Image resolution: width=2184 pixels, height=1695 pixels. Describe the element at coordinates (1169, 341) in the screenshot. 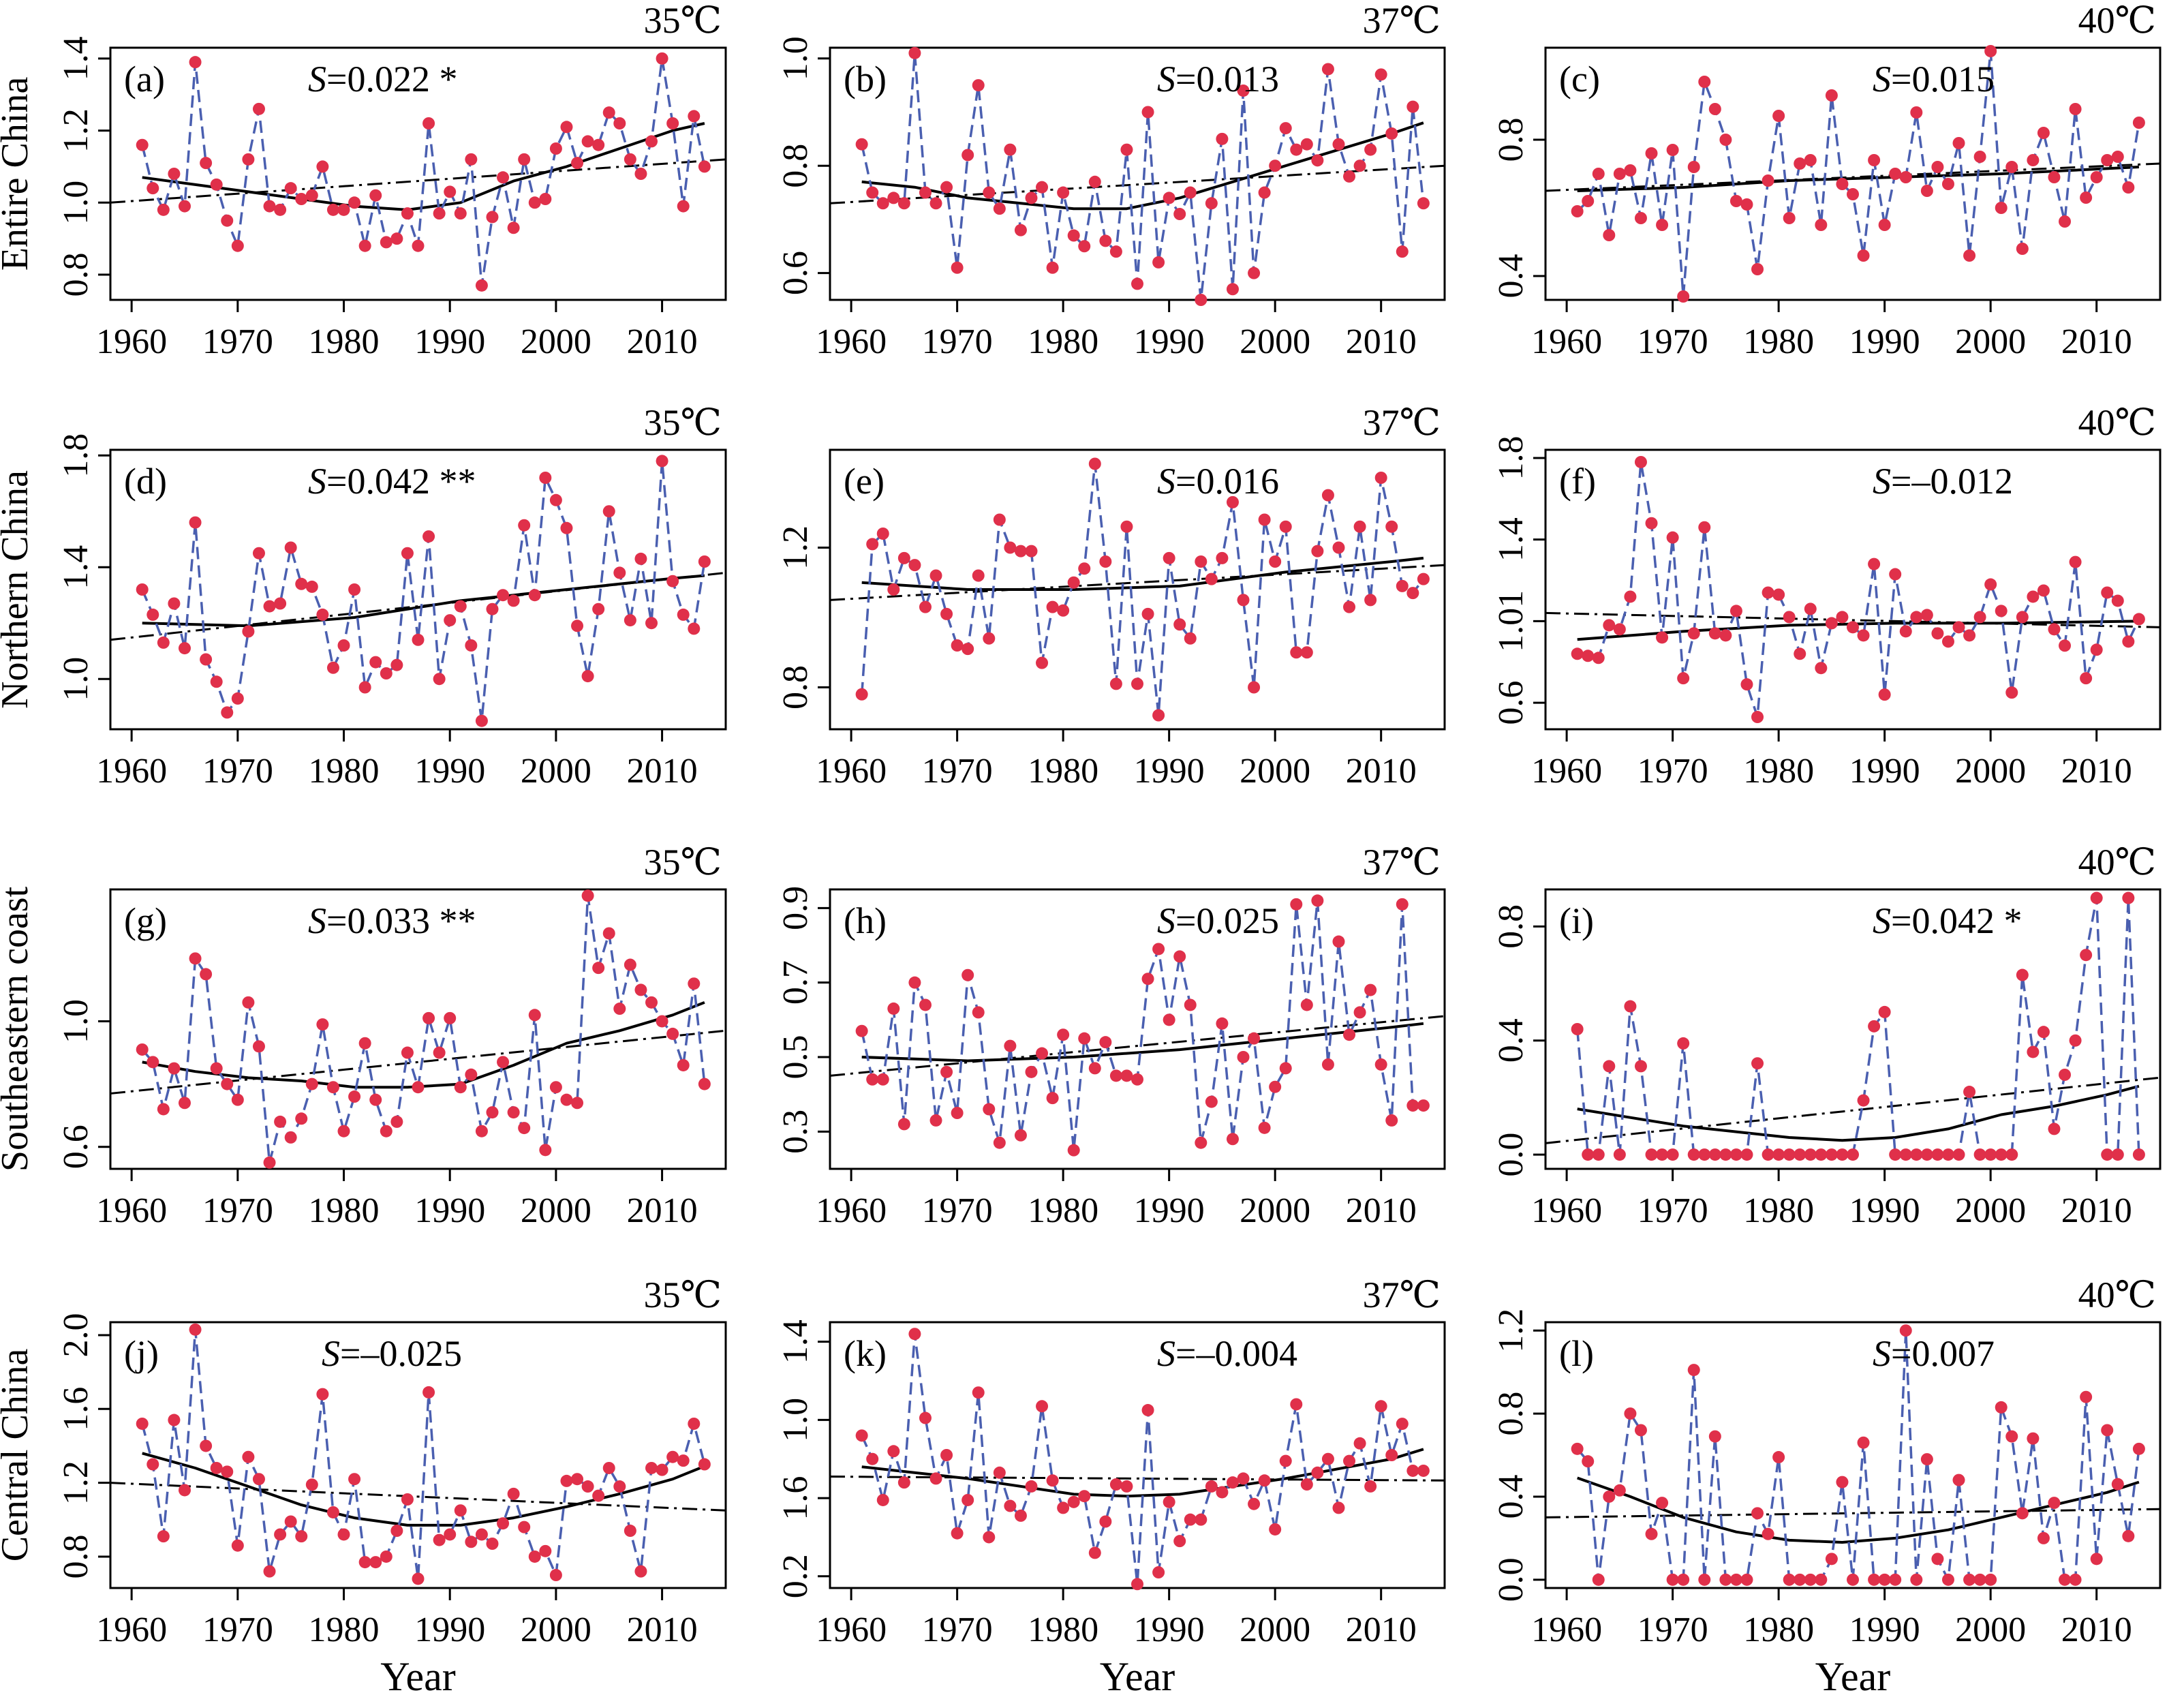

I see `x-tick-label: 1990` at that location.